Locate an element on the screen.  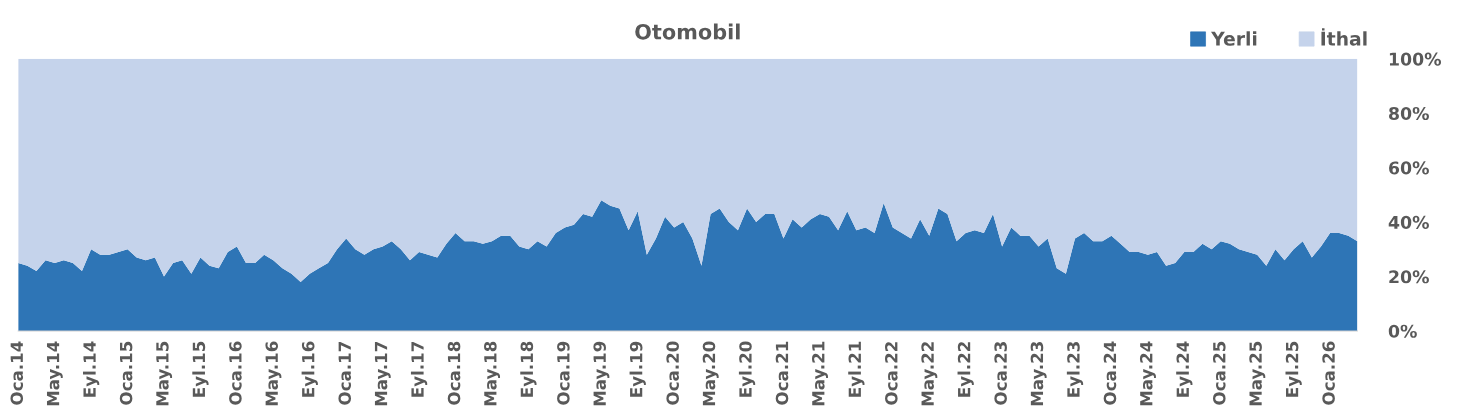
x-tick-label: Oca.17 is located at coordinates (345, 373).